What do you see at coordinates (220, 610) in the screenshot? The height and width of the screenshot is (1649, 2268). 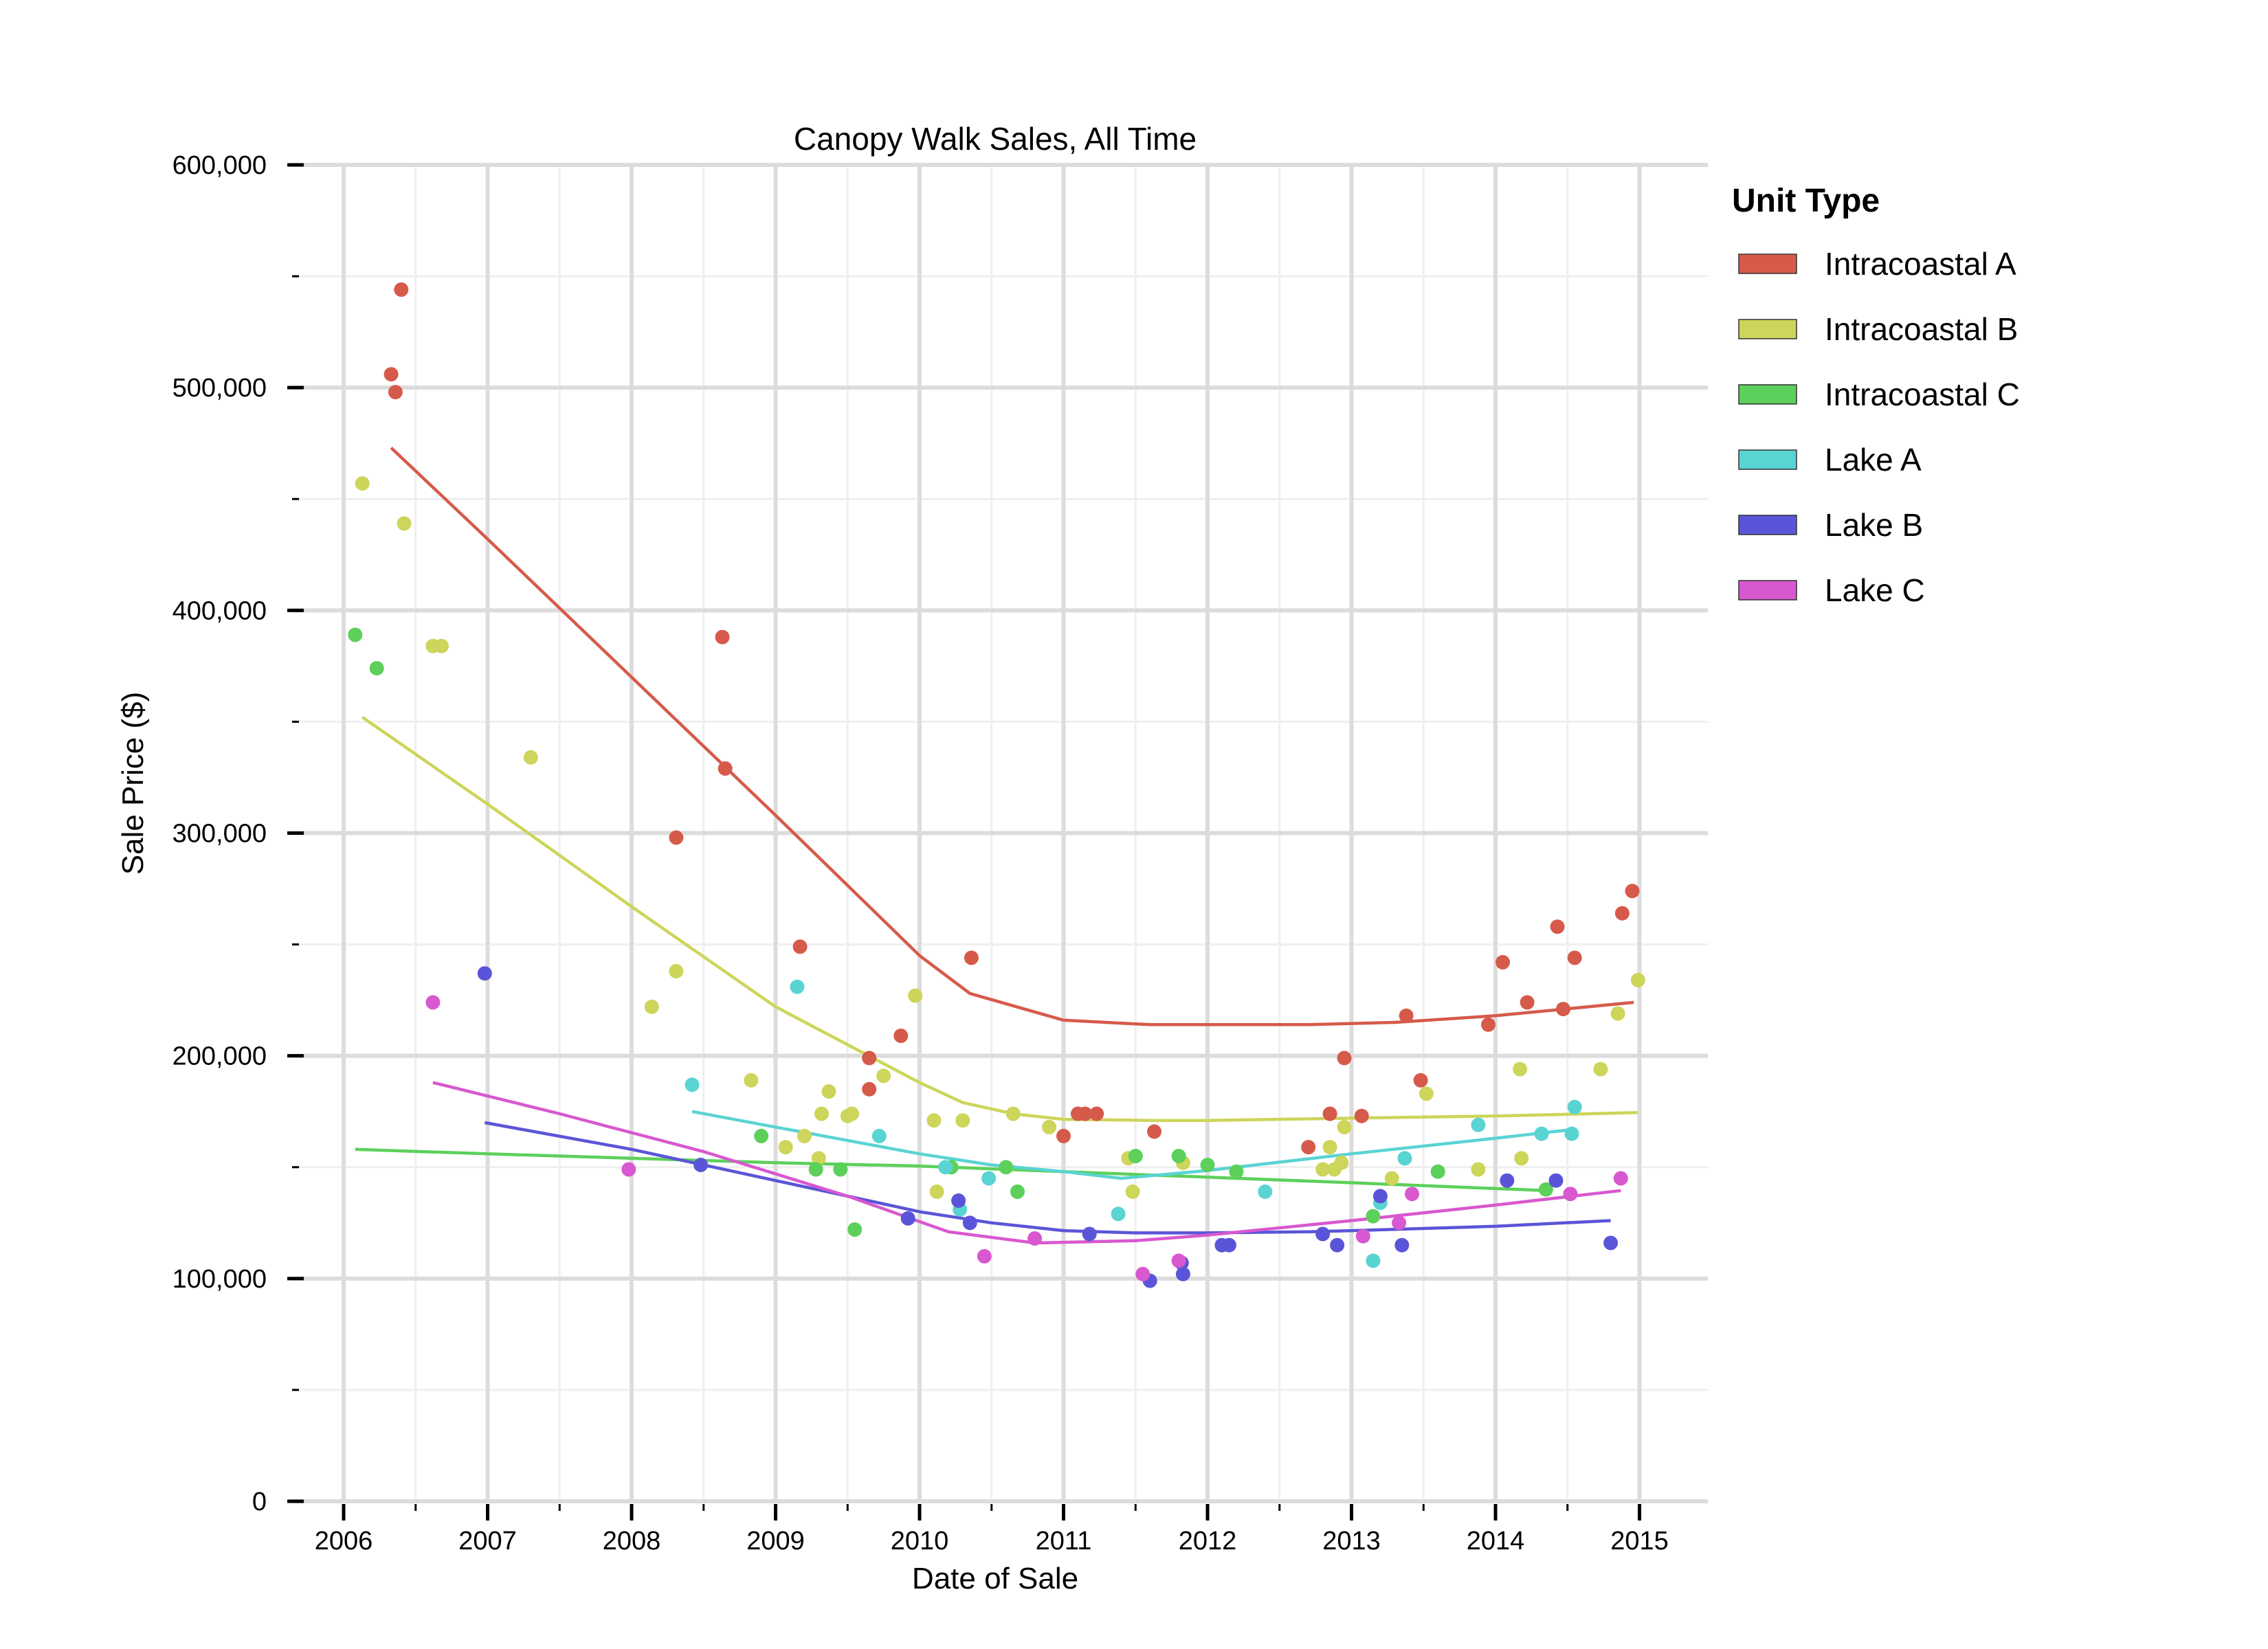 I see `y-tick-label-4: 400,000` at bounding box center [220, 610].